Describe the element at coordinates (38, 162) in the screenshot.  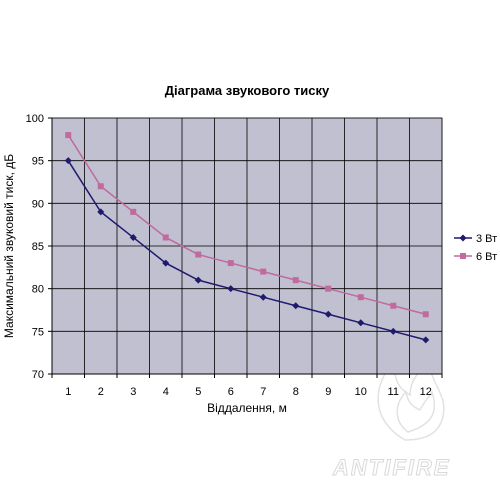
I see `y-tick-label: 95` at that location.